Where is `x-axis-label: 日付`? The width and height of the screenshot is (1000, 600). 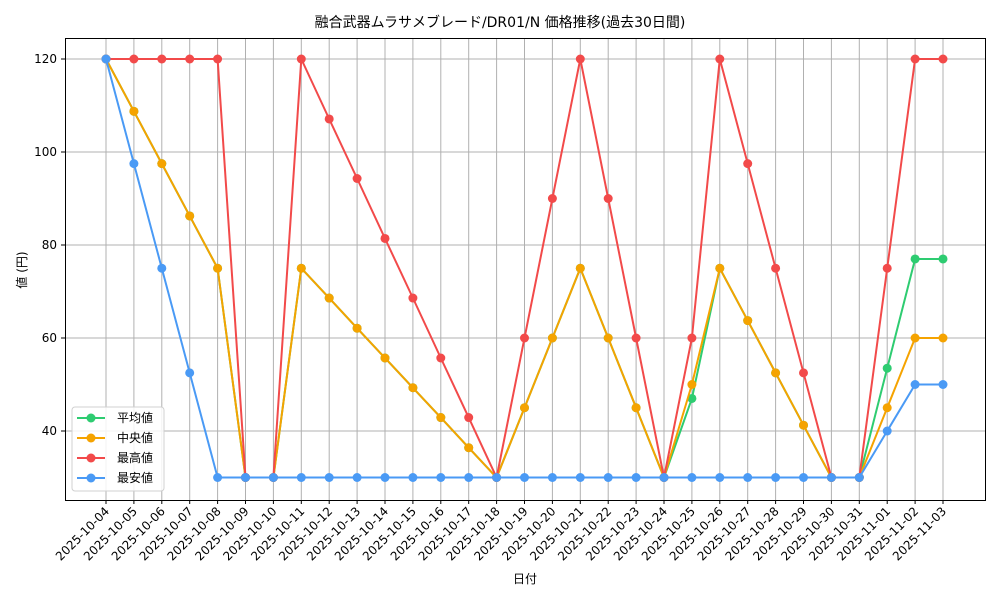
x-axis-label: 日付 is located at coordinates (525, 579).